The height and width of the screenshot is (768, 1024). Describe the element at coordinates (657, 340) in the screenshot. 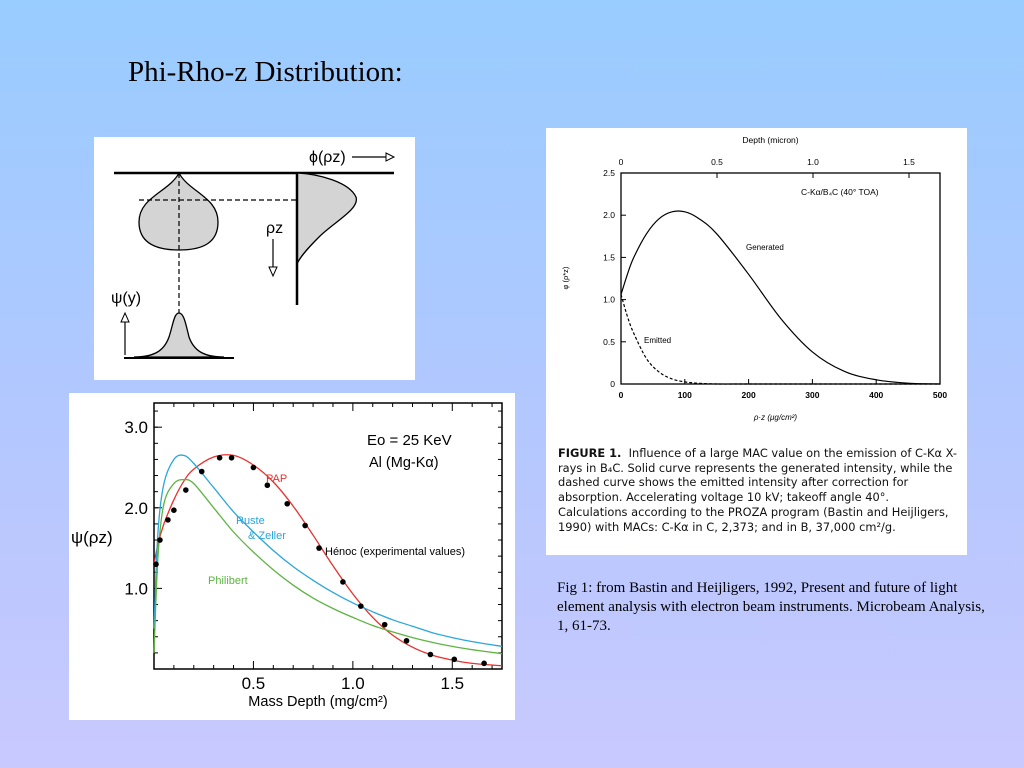

I see `series-label-emitted: Emitted` at that location.